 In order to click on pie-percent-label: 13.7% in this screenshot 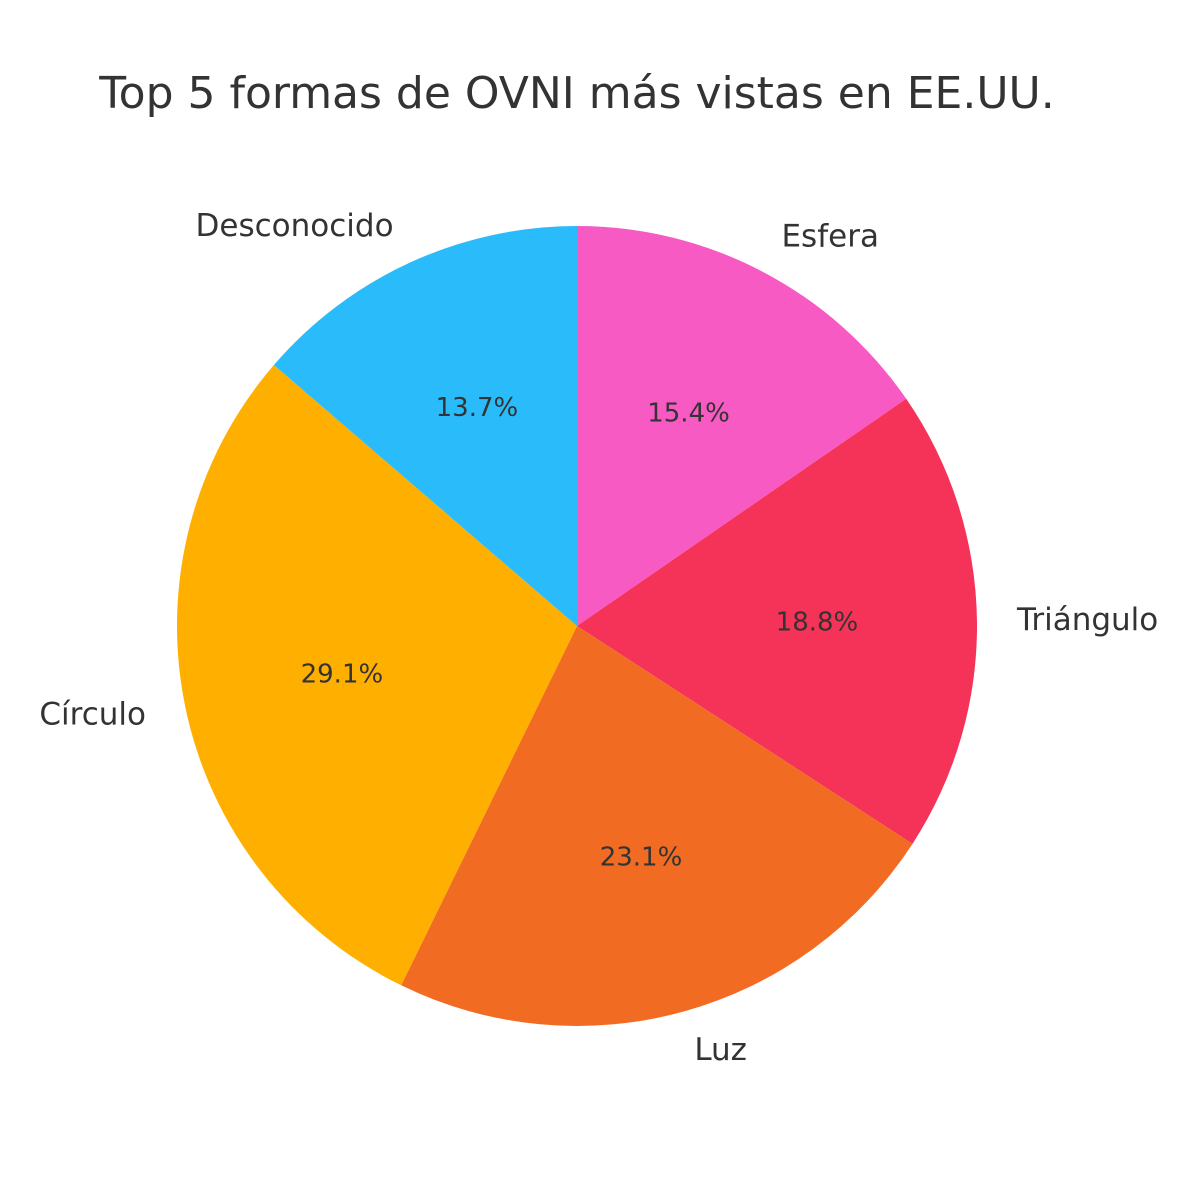, I will do `click(477, 408)`.